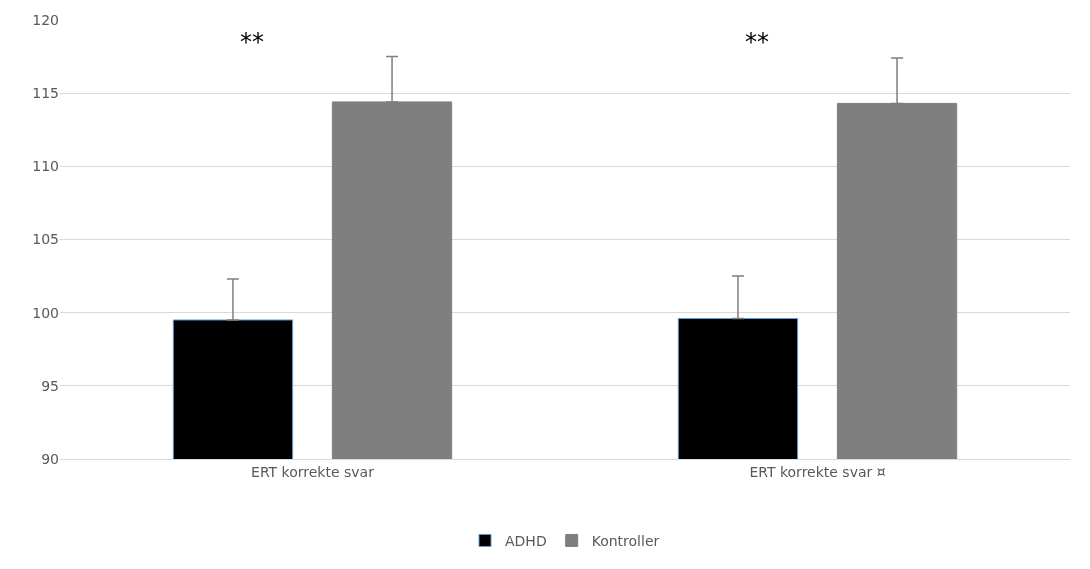 The height and width of the screenshot is (569, 1090). What do you see at coordinates (45, 239) in the screenshot?
I see `y-tick-label: 105` at bounding box center [45, 239].